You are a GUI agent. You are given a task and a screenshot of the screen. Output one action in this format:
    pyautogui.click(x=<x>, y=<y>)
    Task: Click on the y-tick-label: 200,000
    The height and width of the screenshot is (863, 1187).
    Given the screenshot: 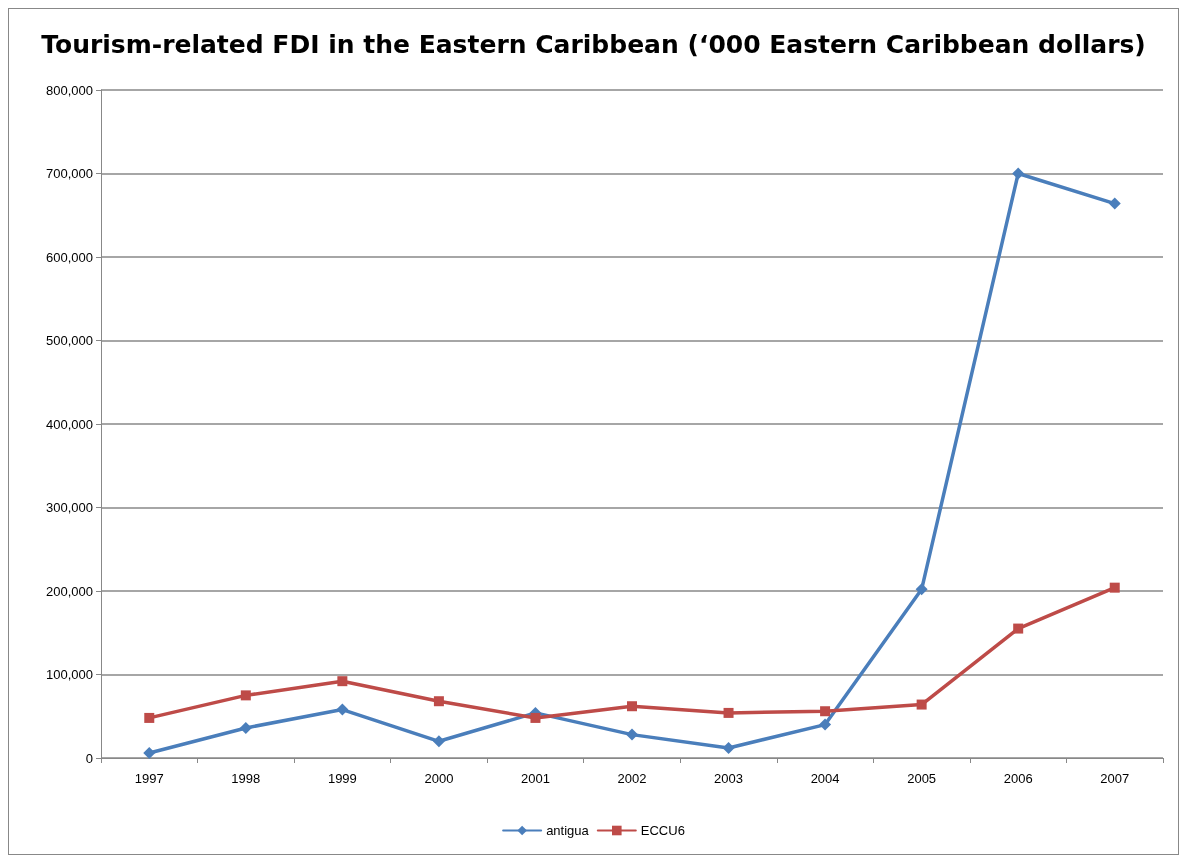 What is the action you would take?
    pyautogui.click(x=69, y=591)
    